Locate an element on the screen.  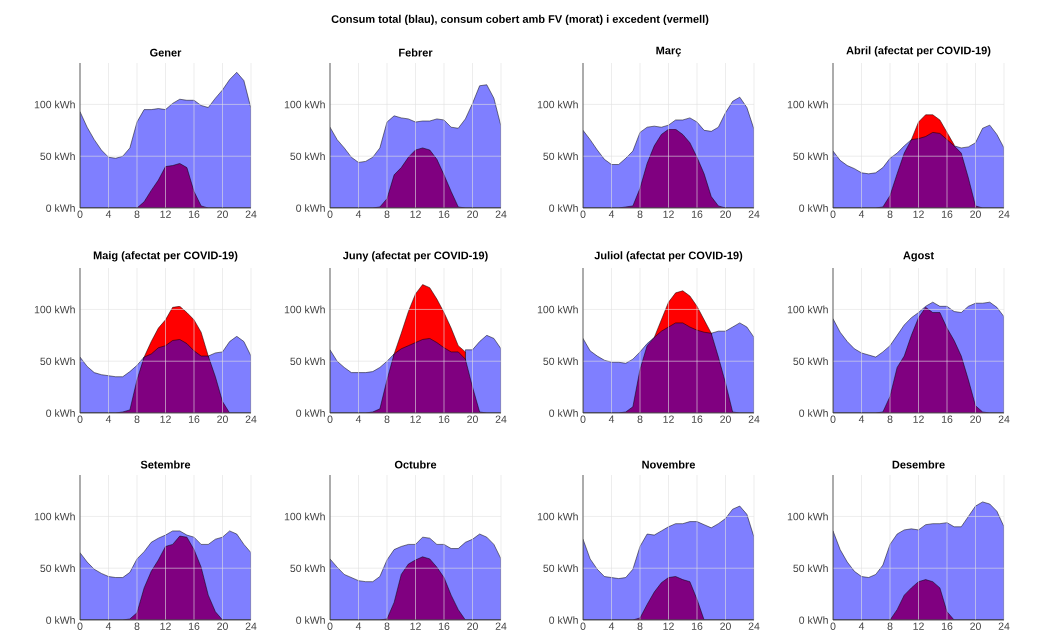
chart-title: Desembre is located at coordinates (918, 464).